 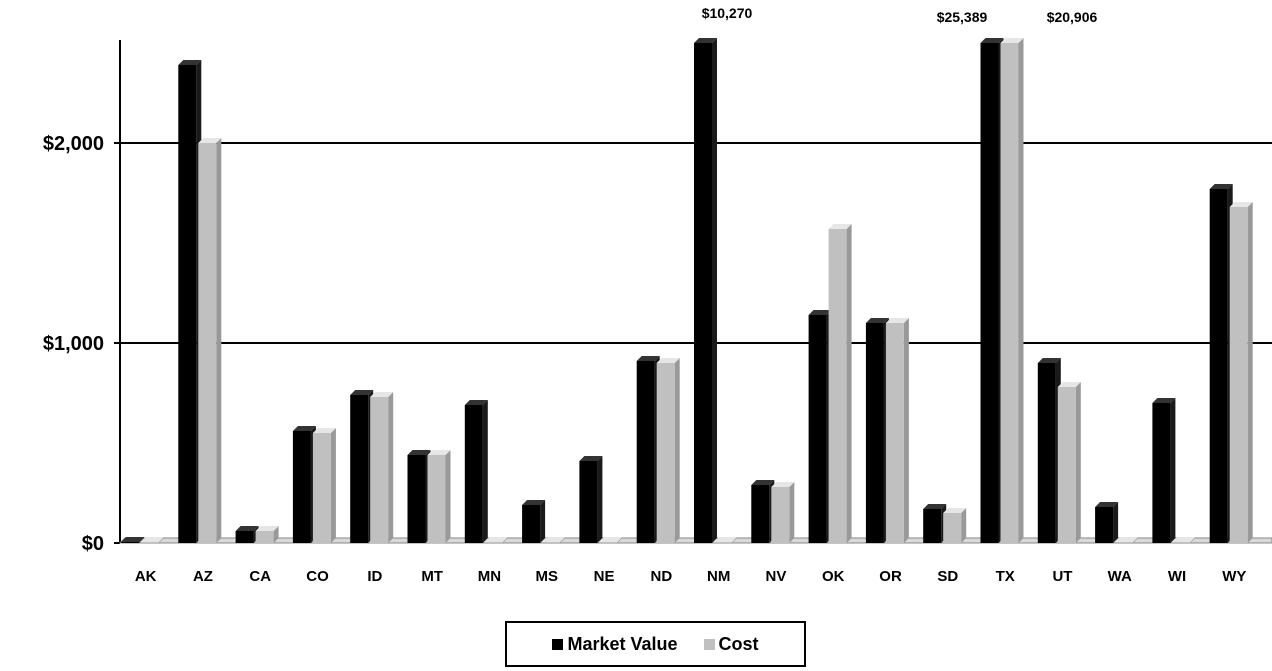 What do you see at coordinates (709, 644) in the screenshot?
I see `legend-swatch-cost` at bounding box center [709, 644].